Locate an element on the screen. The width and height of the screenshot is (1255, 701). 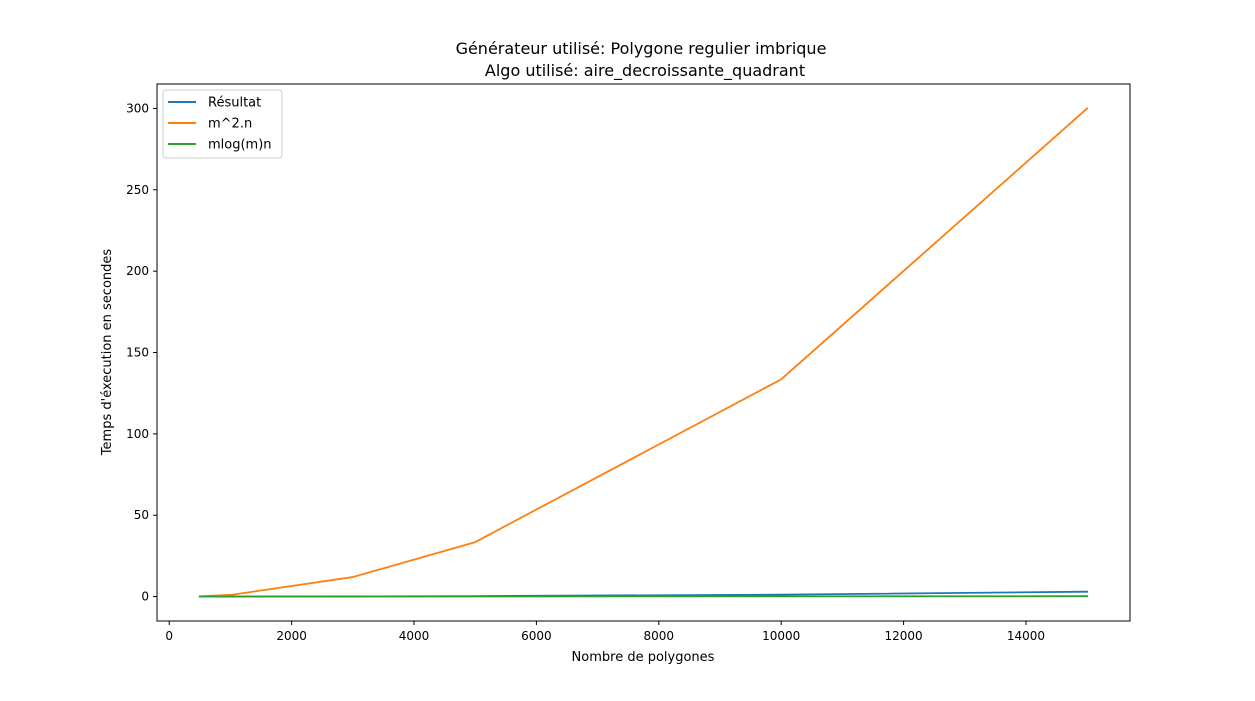
x-axis-label: Nombre de polygones is located at coordinates (643, 657).